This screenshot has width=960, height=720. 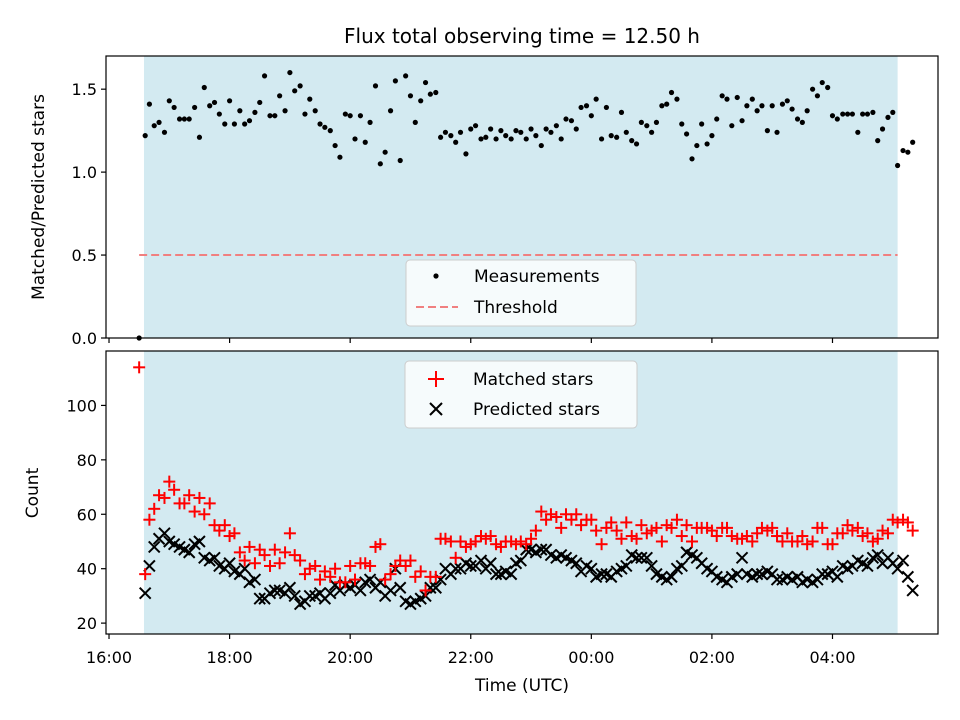 What do you see at coordinates (832, 657) in the screenshot?
I see `x-tick-label: 04:00` at bounding box center [832, 657].